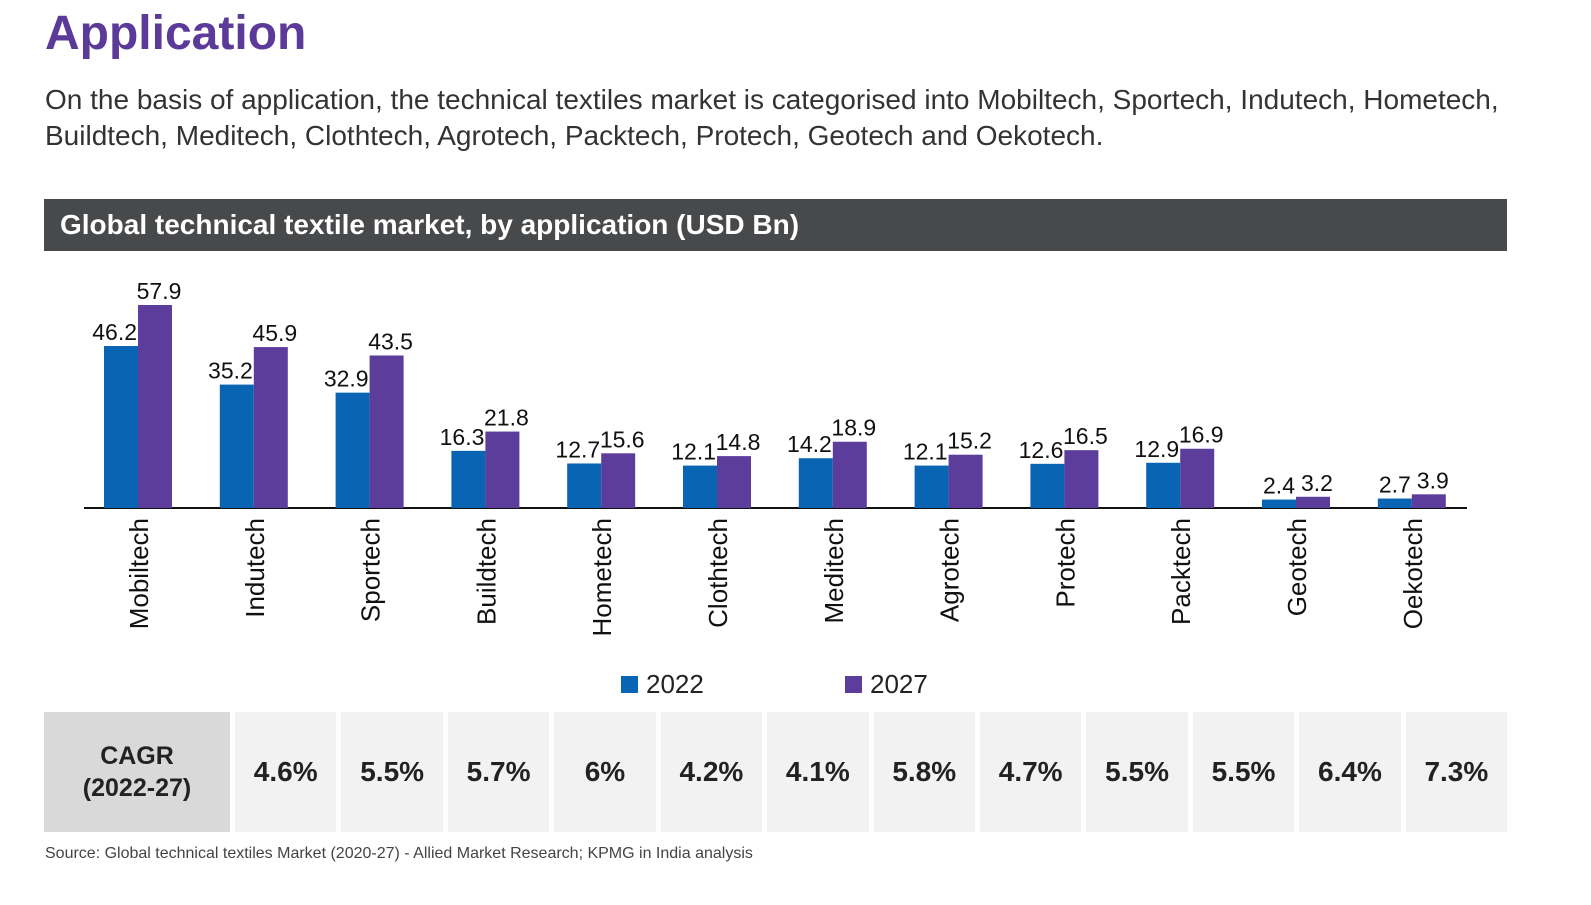  I want to click on category-label: Oekotech, so click(1413, 573).